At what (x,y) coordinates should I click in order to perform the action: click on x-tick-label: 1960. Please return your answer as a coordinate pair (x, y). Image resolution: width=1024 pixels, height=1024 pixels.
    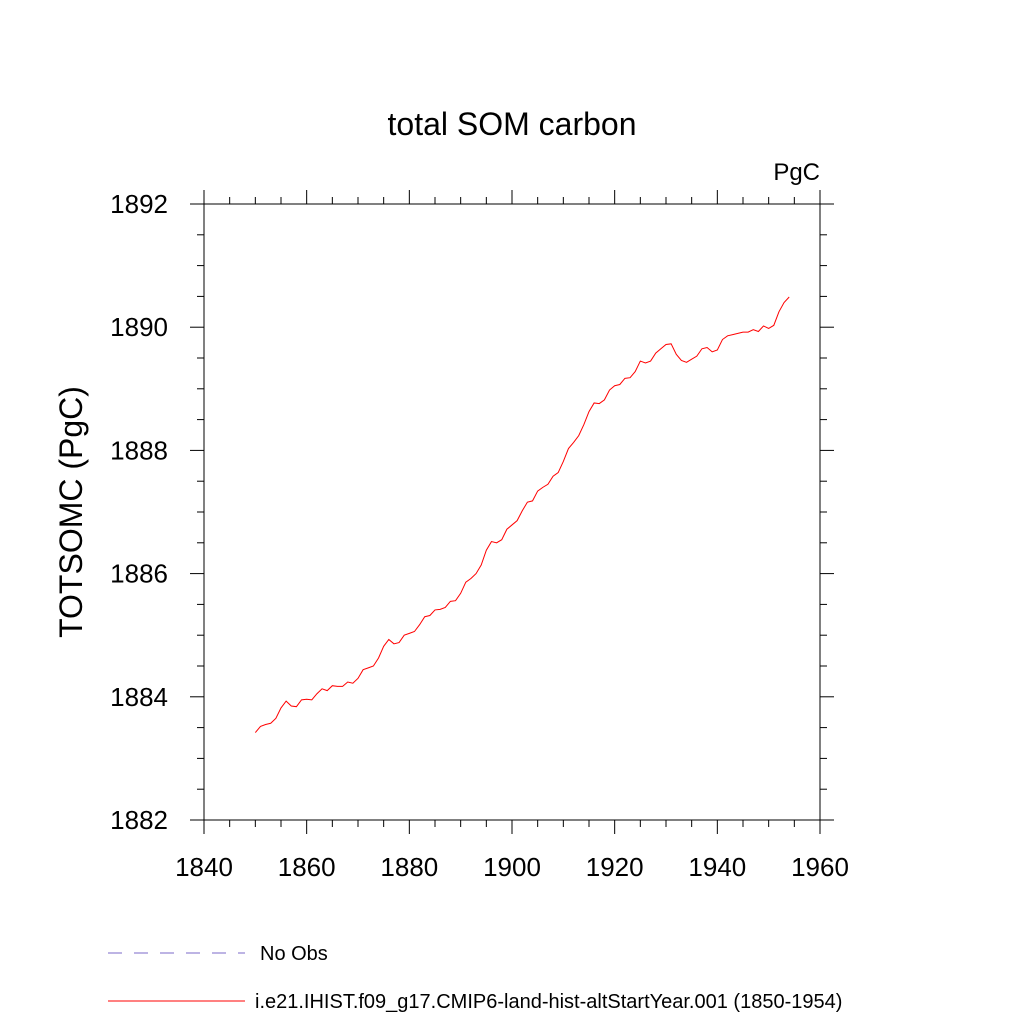
    Looking at the image, I should click on (820, 867).